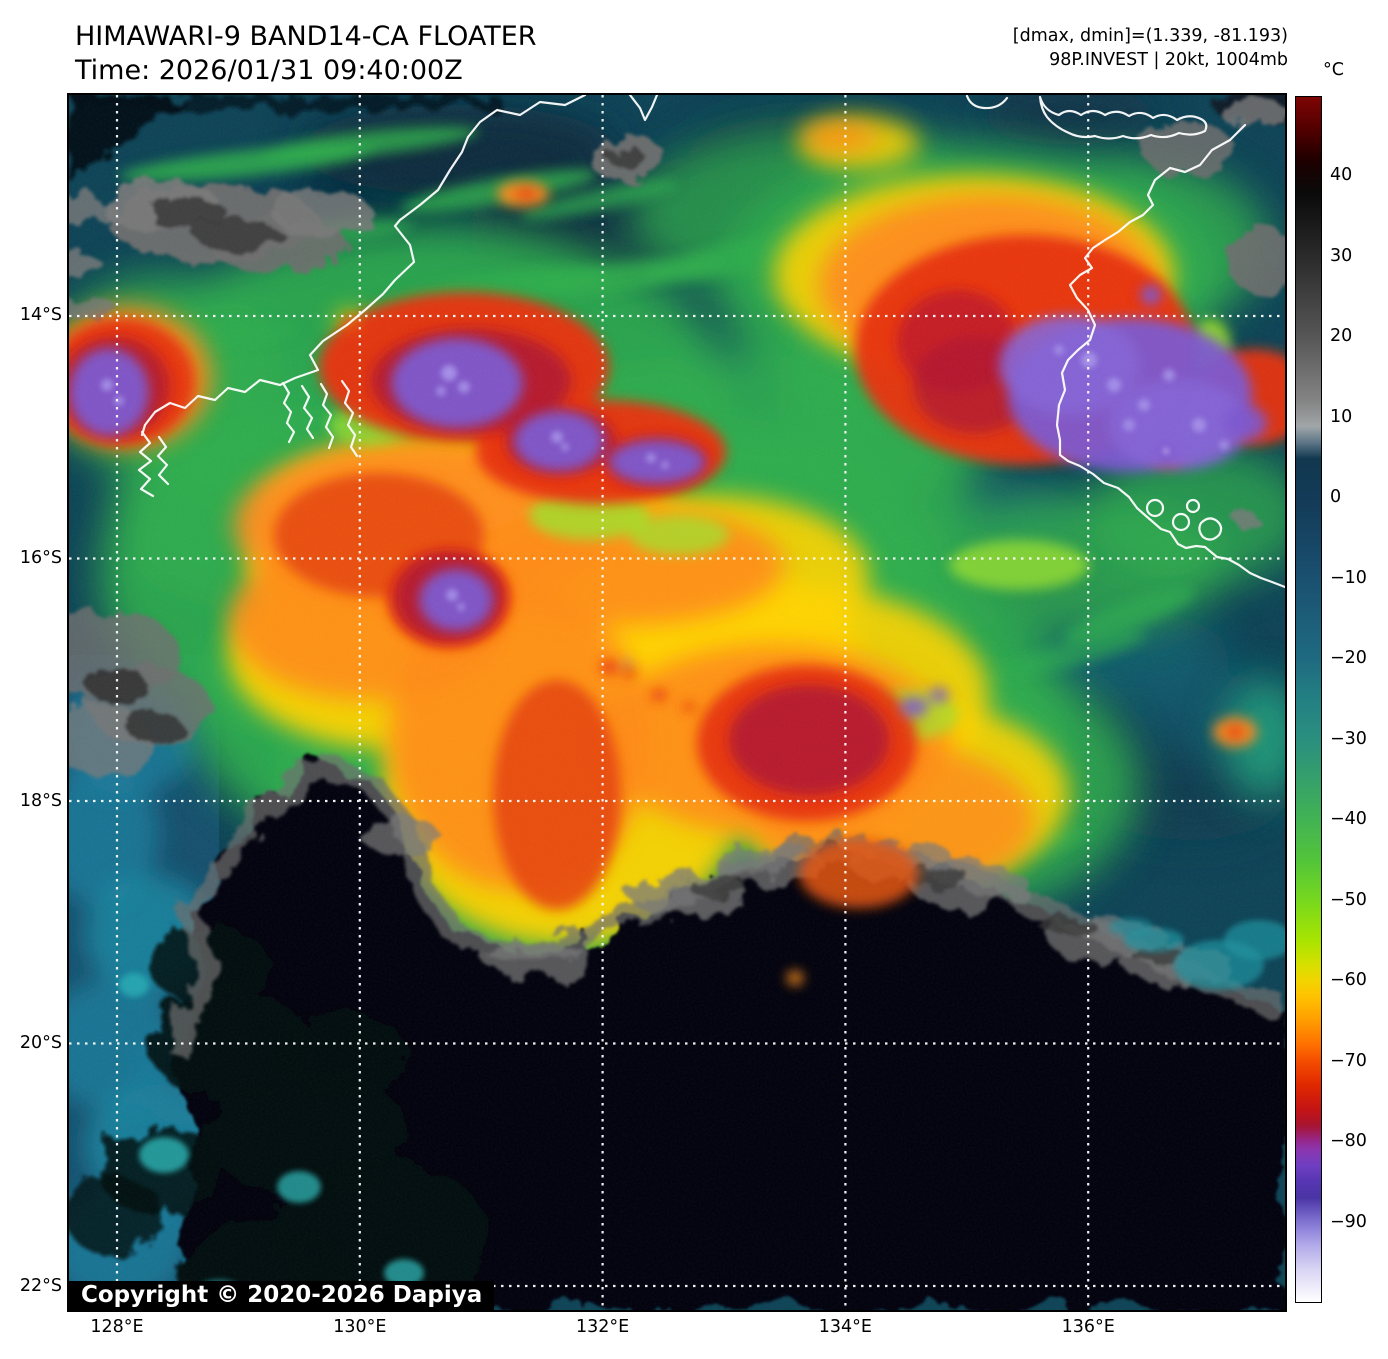 Image resolution: width=1388 pixels, height=1359 pixels. What do you see at coordinates (269, 70) in the screenshot?
I see `product-time: Time: 2026/01/31 09:40:00Z` at bounding box center [269, 70].